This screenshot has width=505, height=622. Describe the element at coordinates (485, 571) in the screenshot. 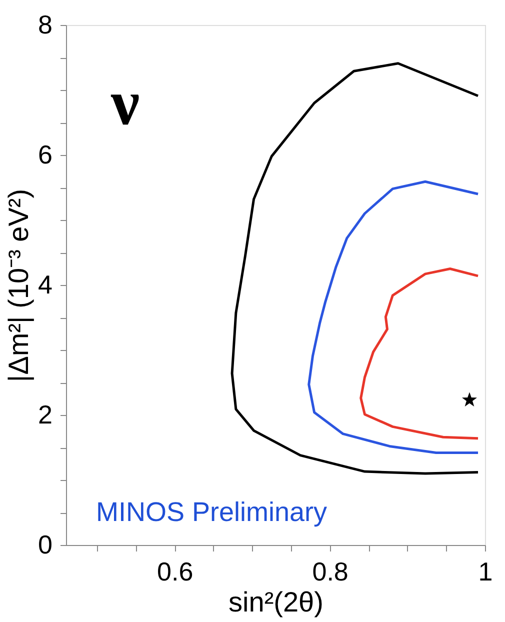

I see `x-tick-label: 1` at that location.